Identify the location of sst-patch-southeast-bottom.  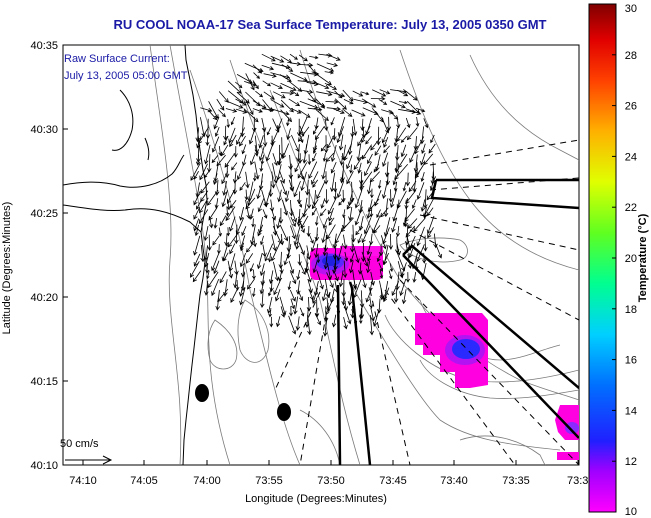
(568, 456).